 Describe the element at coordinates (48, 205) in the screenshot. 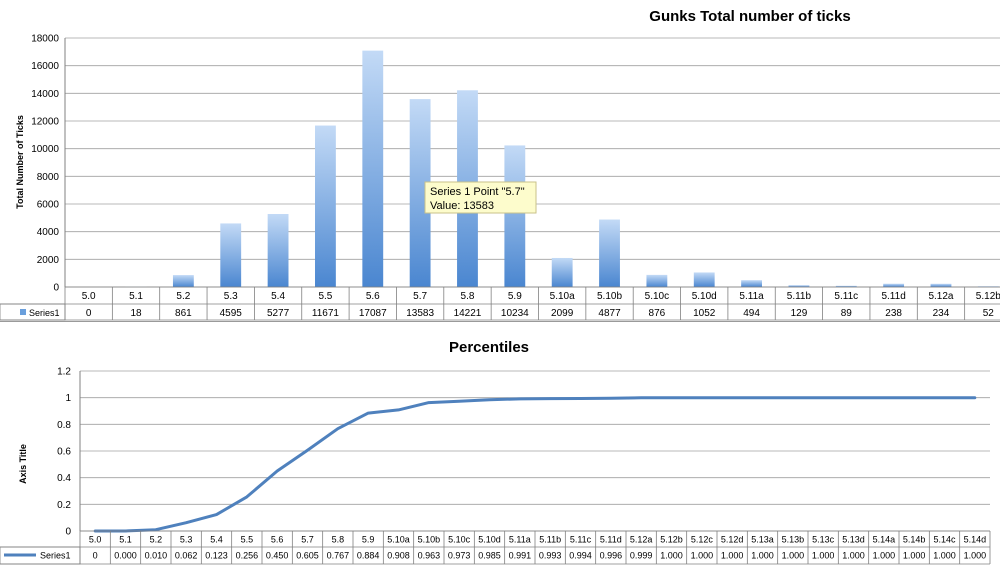

I see `y-tick-label: 6000` at that location.